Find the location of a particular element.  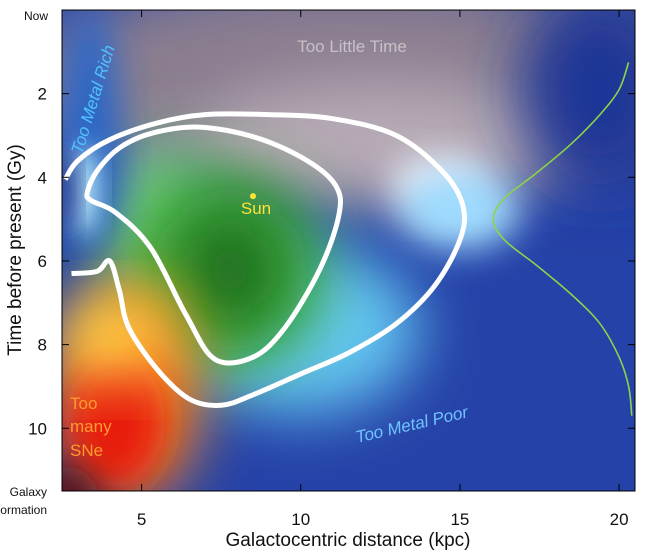

too-many-sne-line-2: many is located at coordinates (91, 426).